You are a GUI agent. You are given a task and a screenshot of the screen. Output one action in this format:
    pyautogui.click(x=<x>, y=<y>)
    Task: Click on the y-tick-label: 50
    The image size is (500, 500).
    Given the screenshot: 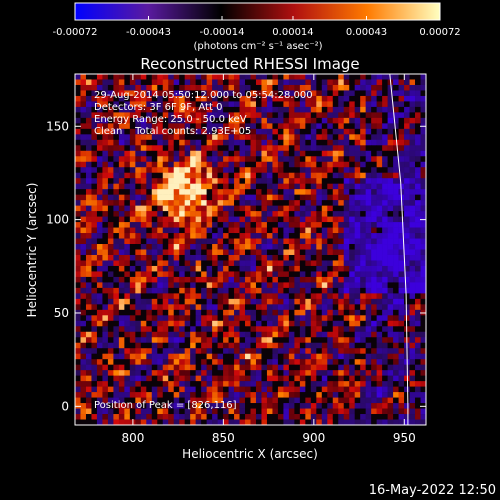 What is the action you would take?
    pyautogui.click(x=61, y=313)
    